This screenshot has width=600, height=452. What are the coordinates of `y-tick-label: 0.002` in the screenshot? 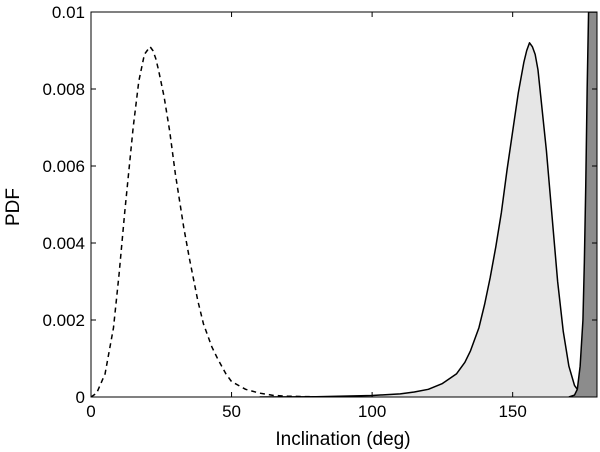 It's located at (63, 320).